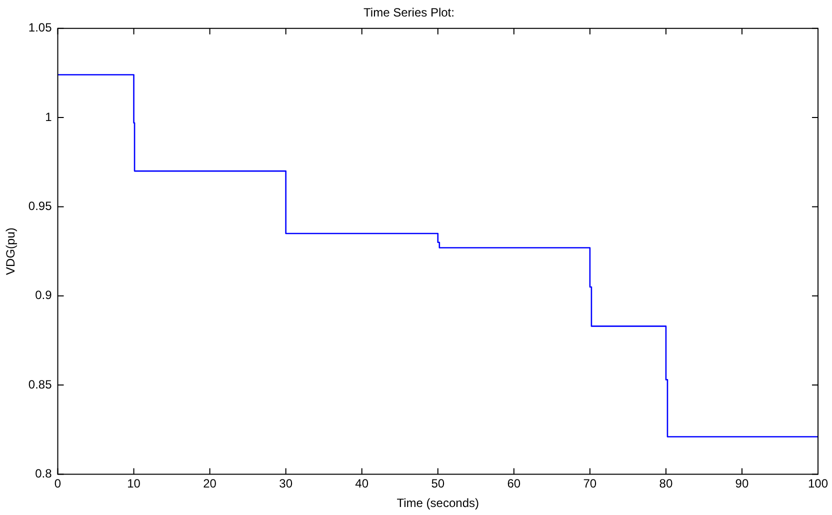 This screenshot has height=515, width=832. Describe the element at coordinates (362, 483) in the screenshot. I see `x-tick-label: 40` at that location.